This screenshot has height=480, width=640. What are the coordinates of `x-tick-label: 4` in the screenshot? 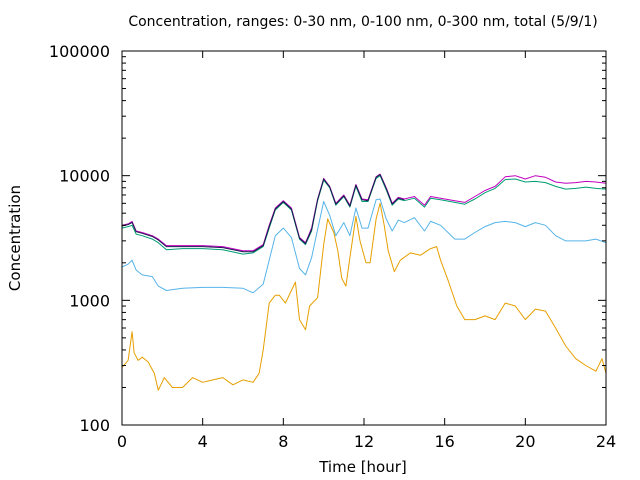 It's located at (203, 441).